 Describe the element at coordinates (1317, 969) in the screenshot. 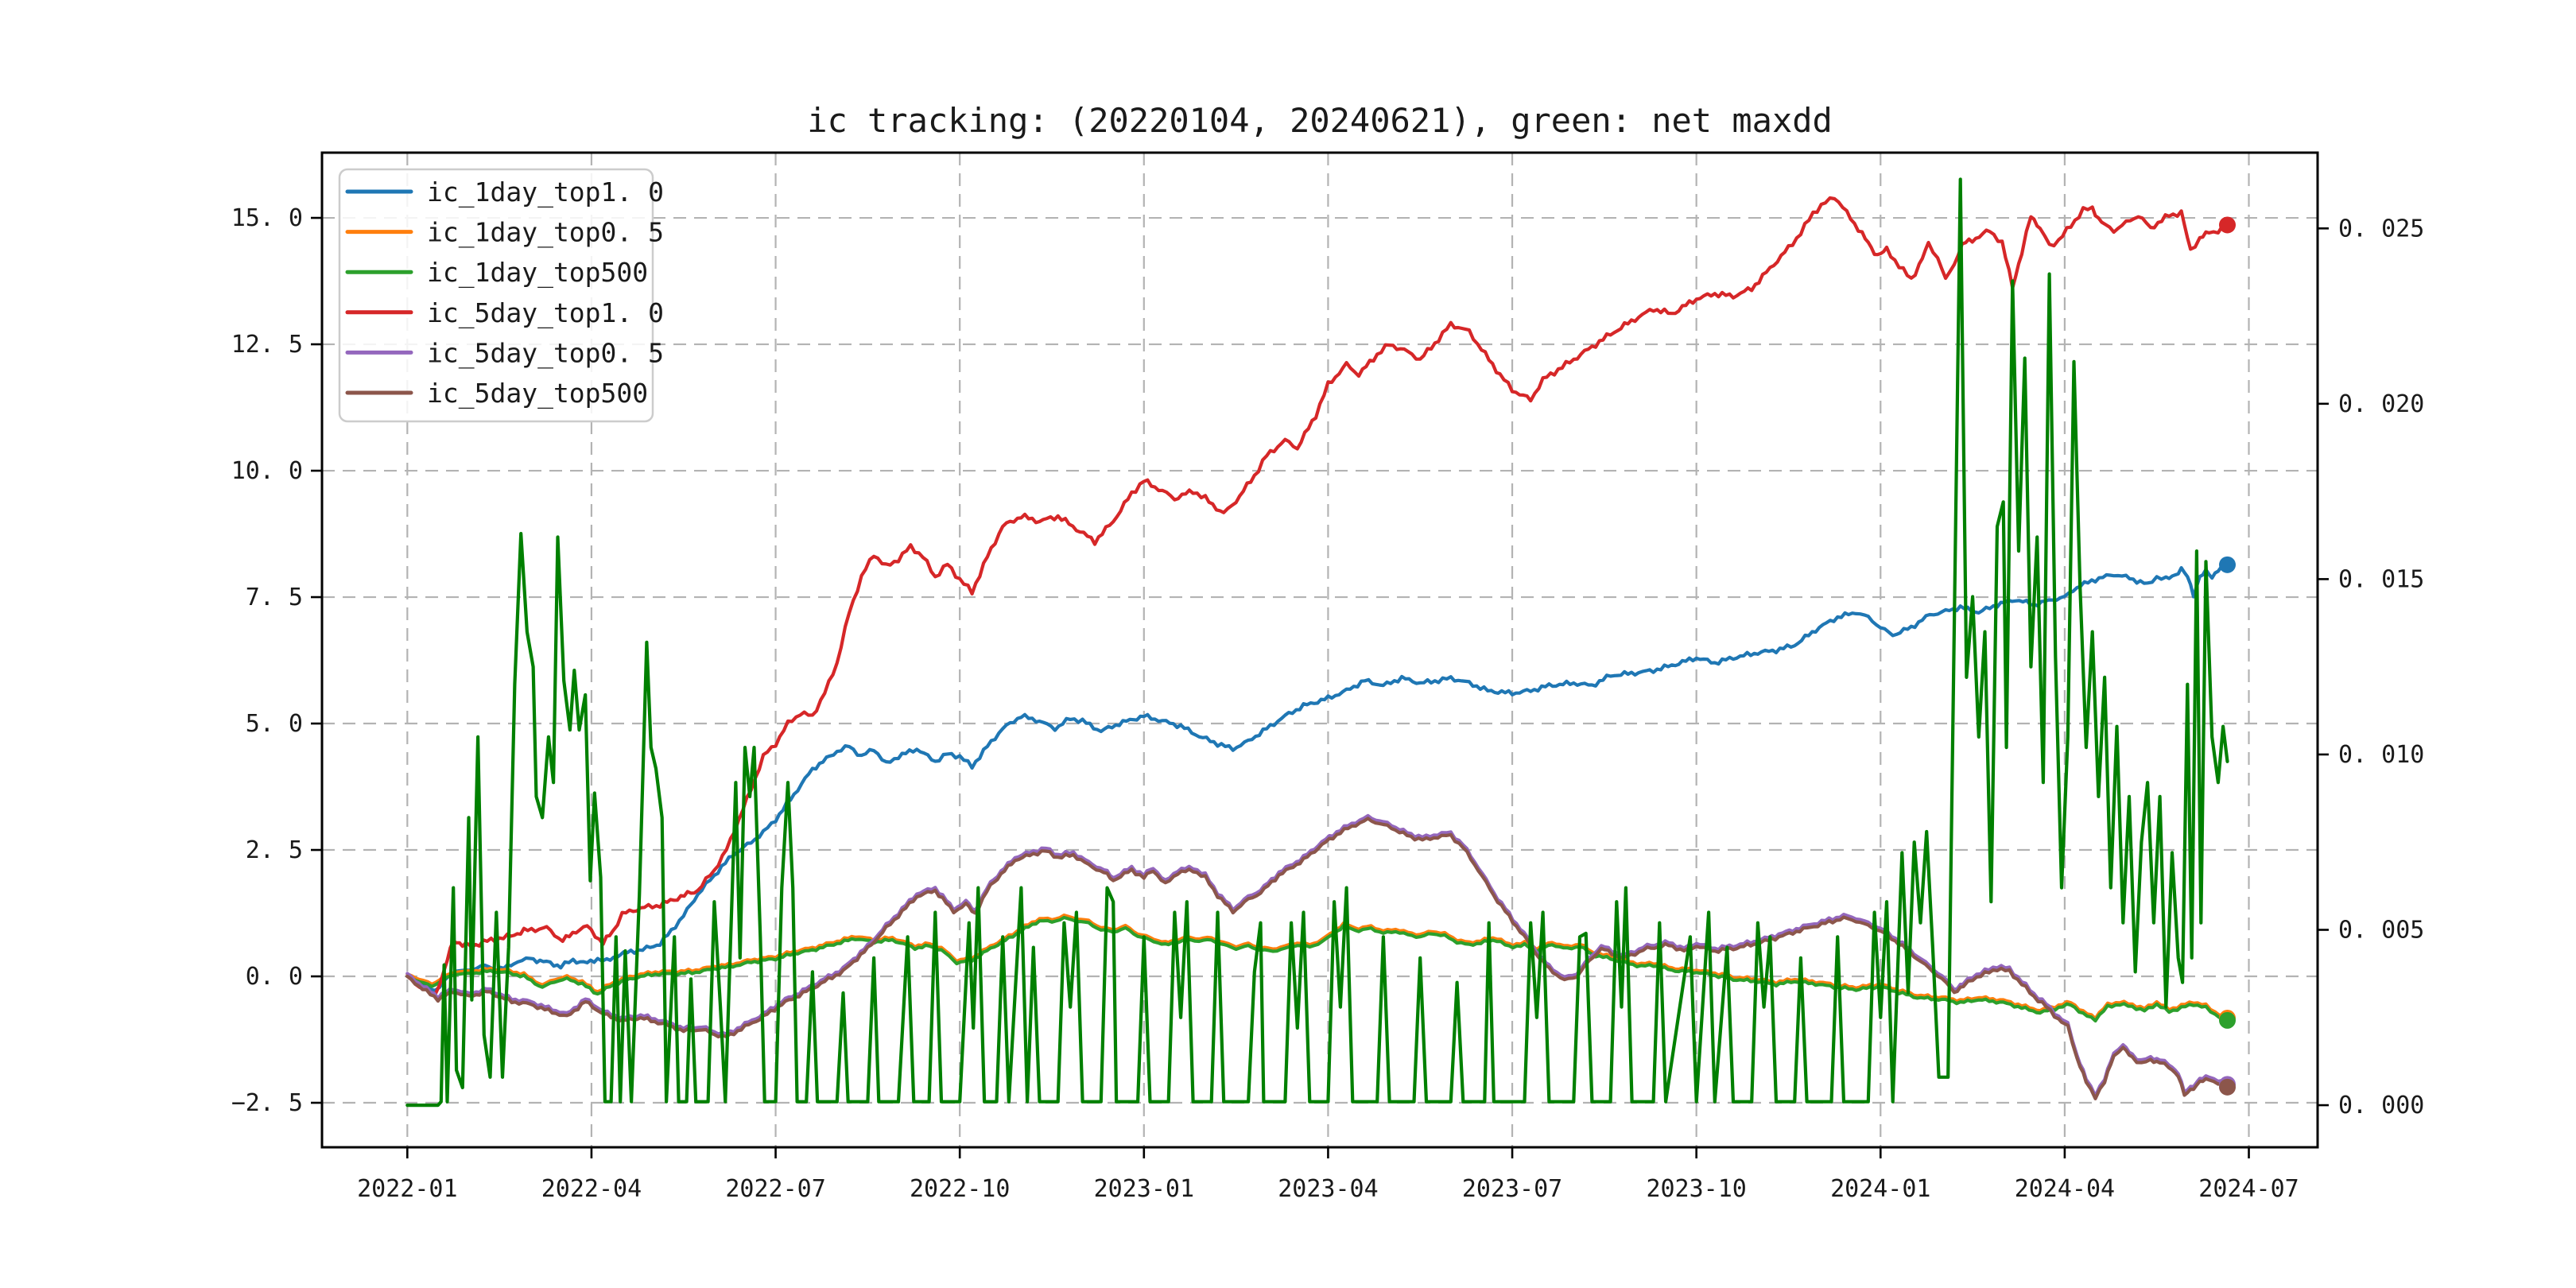

I see `series-line-ic_1day_top500` at that location.